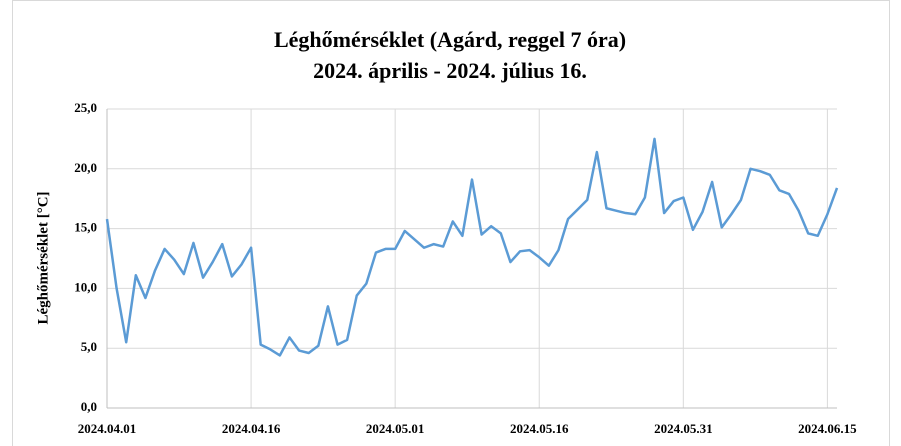  I want to click on x-tick-label: 2024.06.15, so click(827, 428).